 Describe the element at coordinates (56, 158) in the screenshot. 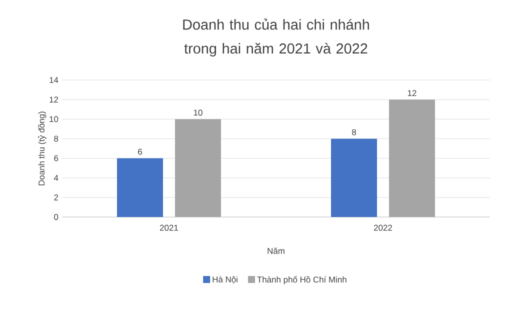

I see `y-tick-label: 6` at that location.